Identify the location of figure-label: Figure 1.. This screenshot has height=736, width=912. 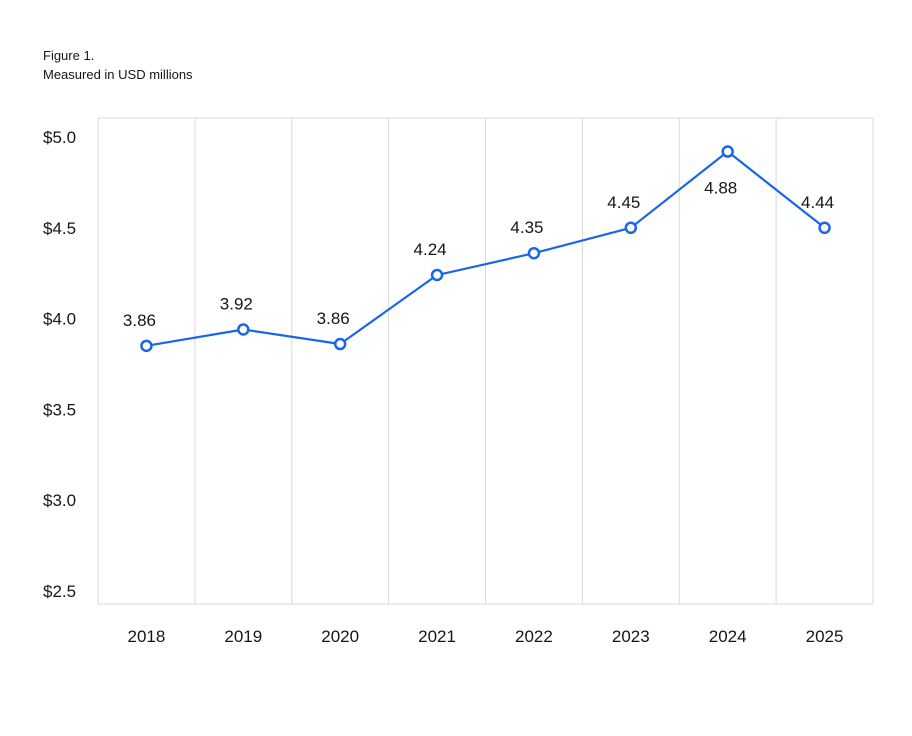
(69, 55).